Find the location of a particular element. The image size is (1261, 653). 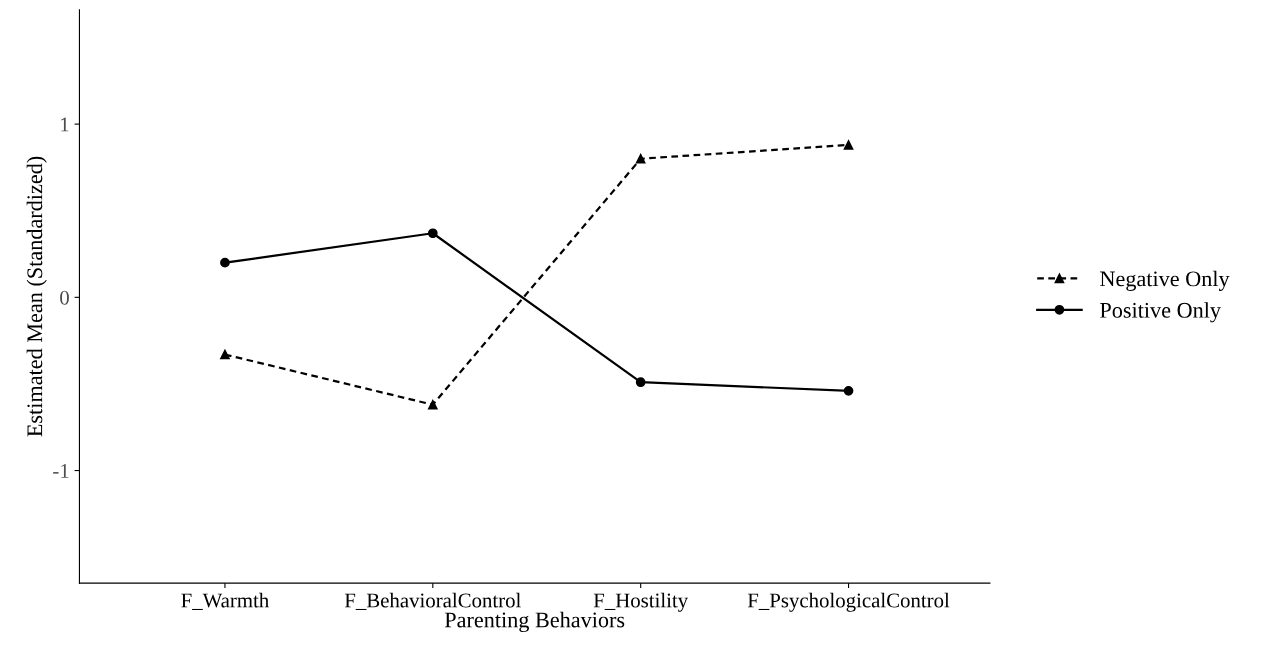

y-axis-title: Estimated Mean (Standardized) is located at coordinates (36, 296).